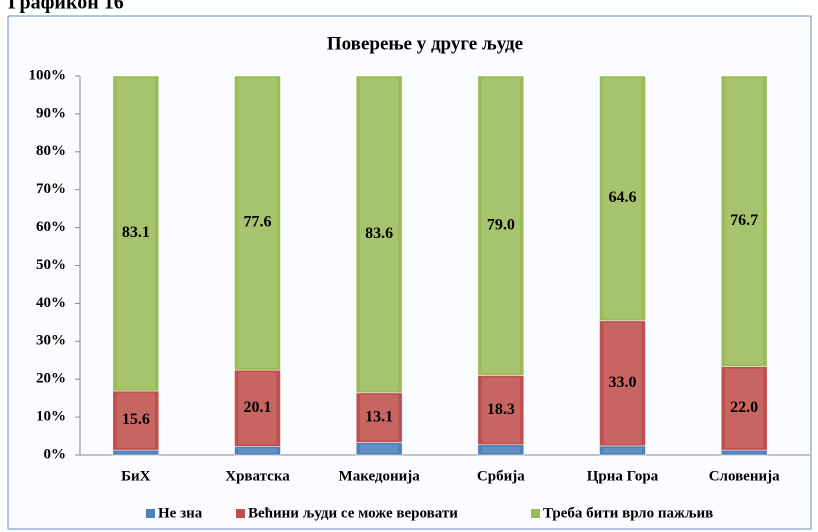 Image resolution: width=818 pixels, height=532 pixels. What do you see at coordinates (257, 476) in the screenshot?
I see `x-tick-label: Хрватска` at bounding box center [257, 476].